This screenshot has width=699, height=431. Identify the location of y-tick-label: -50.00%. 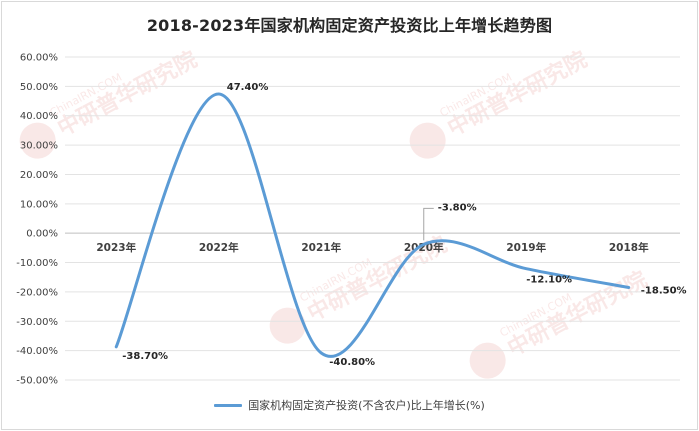
(37, 381).